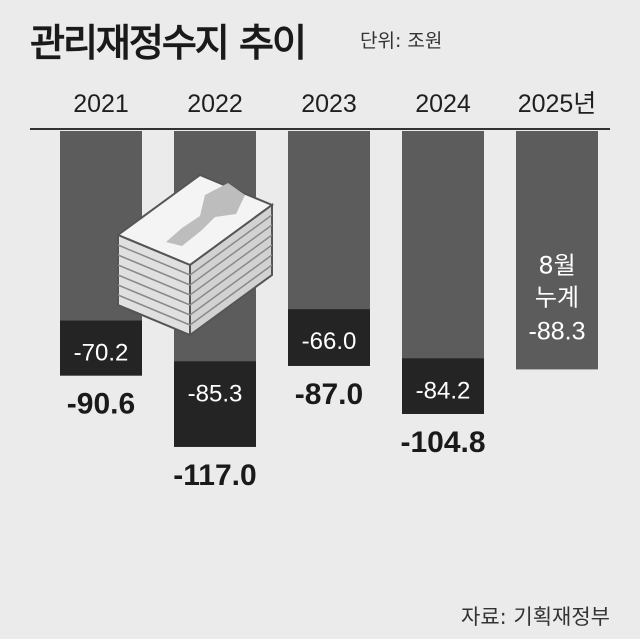  Describe the element at coordinates (195, 255) in the screenshot. I see `money-stack-illustration` at that location.